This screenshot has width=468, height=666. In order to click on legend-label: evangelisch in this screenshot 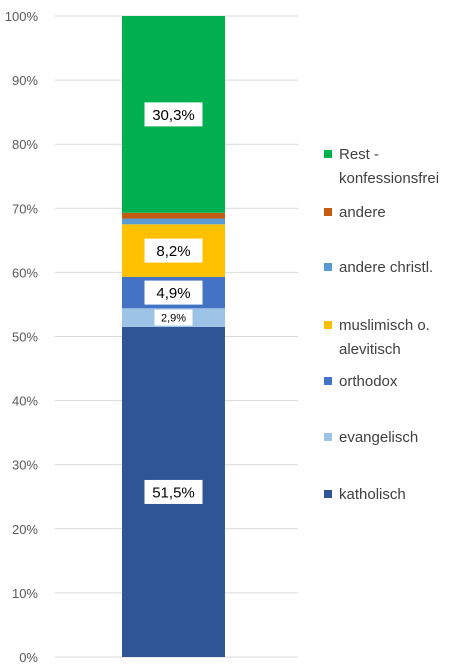, I will do `click(378, 437)`.